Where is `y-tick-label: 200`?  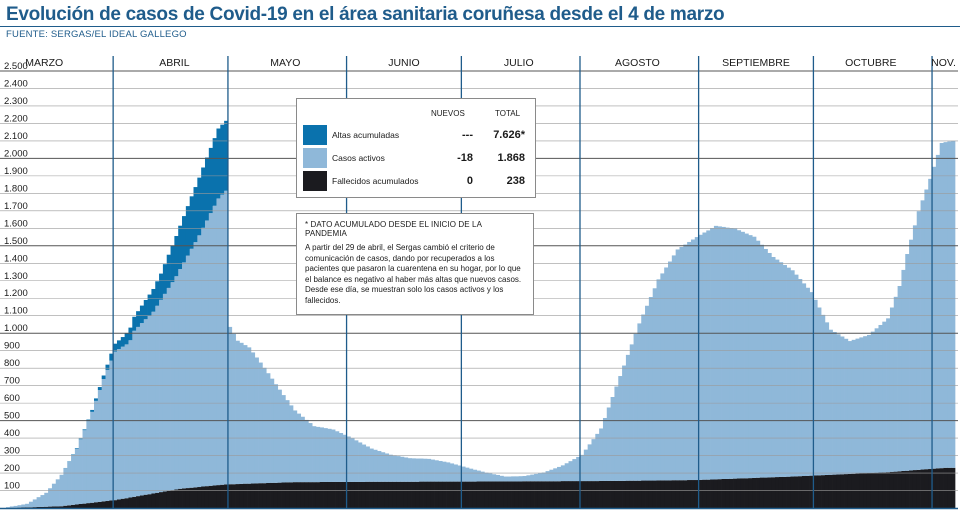 y-tick-label: 200 is located at coordinates (12, 468).